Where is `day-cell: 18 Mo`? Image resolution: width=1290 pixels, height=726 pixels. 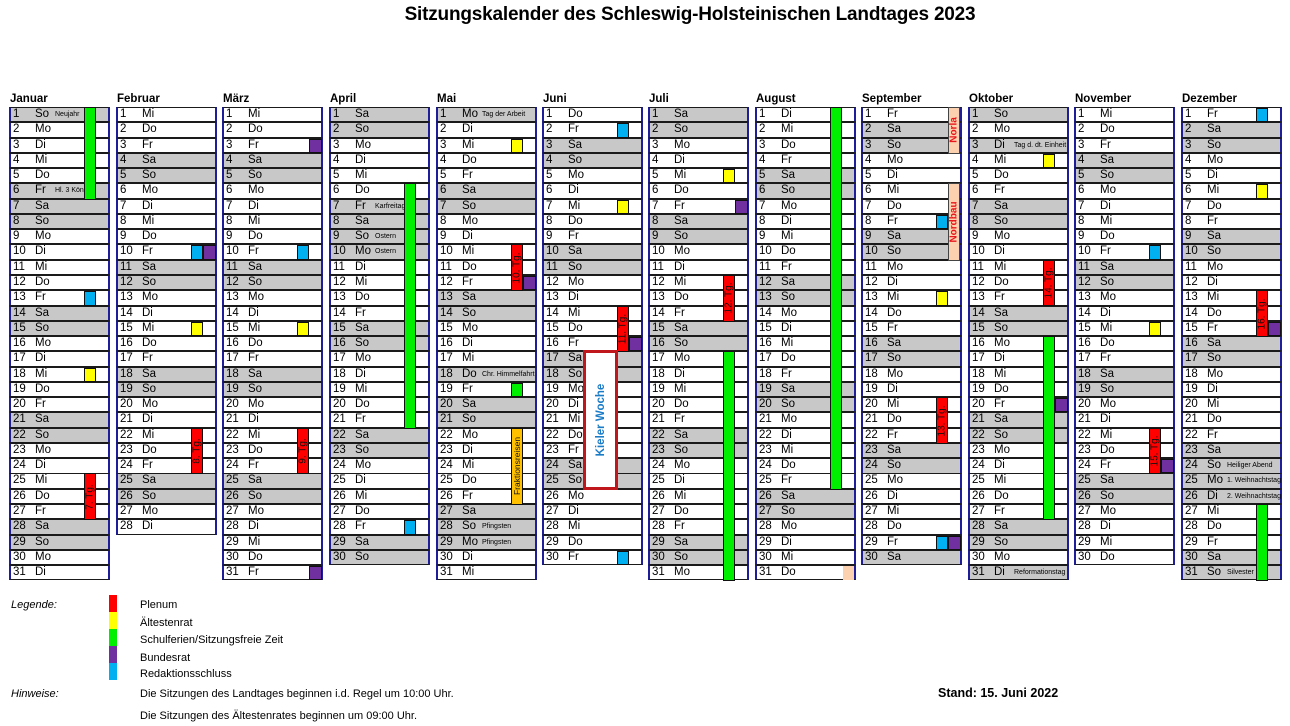 day-cell: 18 Mo is located at coordinates (911, 374).